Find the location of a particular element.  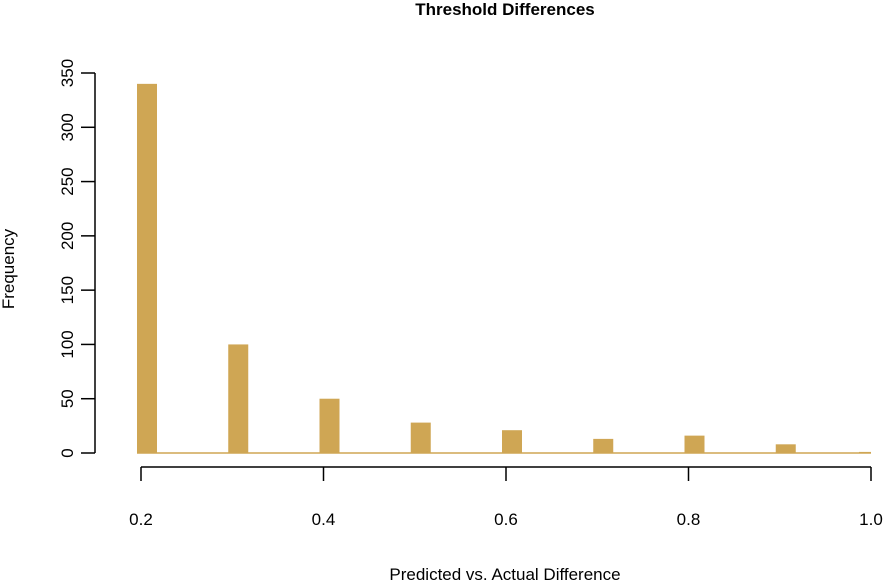

y-tick-label: 350 is located at coordinates (67, 73).